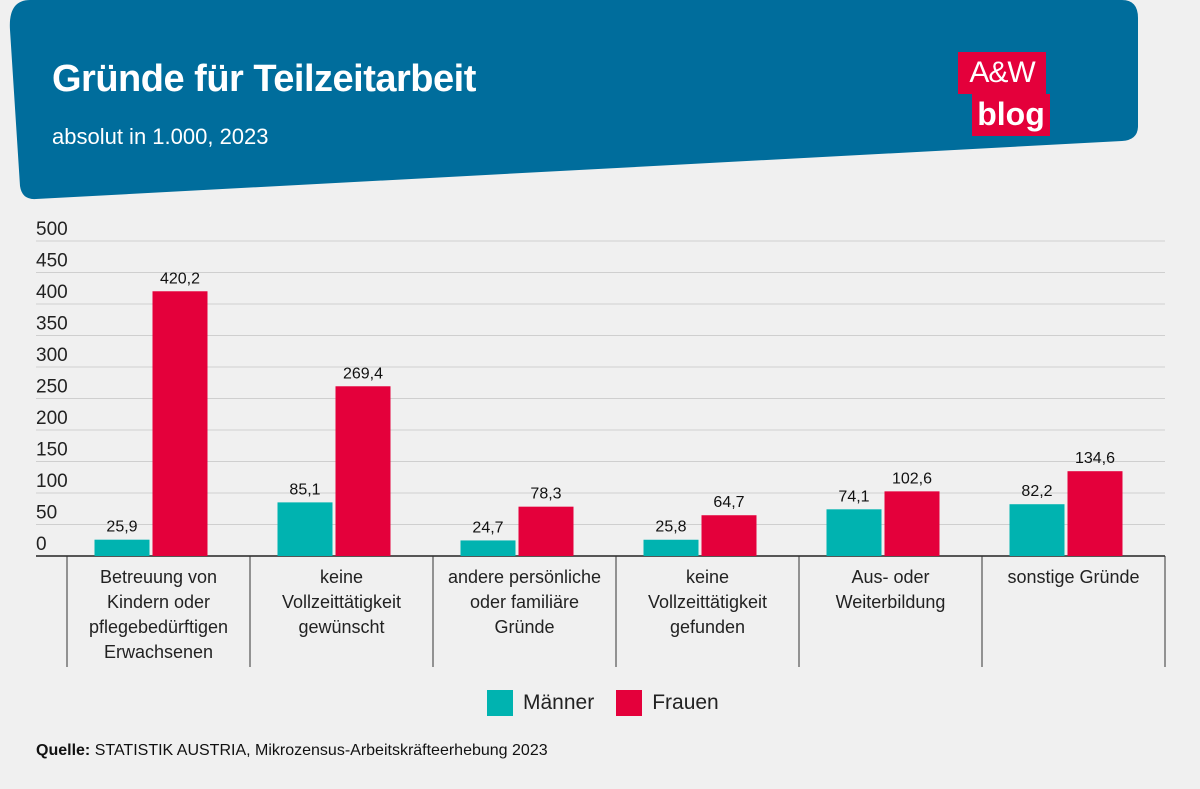 The image size is (1200, 789). What do you see at coordinates (707, 627) in the screenshot?
I see `category-label-line: gefunden` at bounding box center [707, 627].